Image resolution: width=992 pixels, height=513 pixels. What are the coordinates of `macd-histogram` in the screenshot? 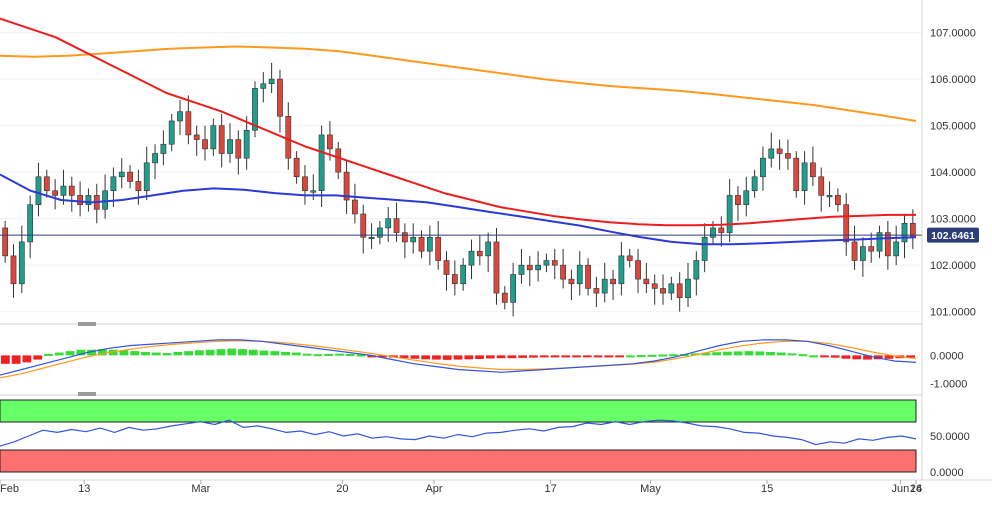 It's located at (458, 356).